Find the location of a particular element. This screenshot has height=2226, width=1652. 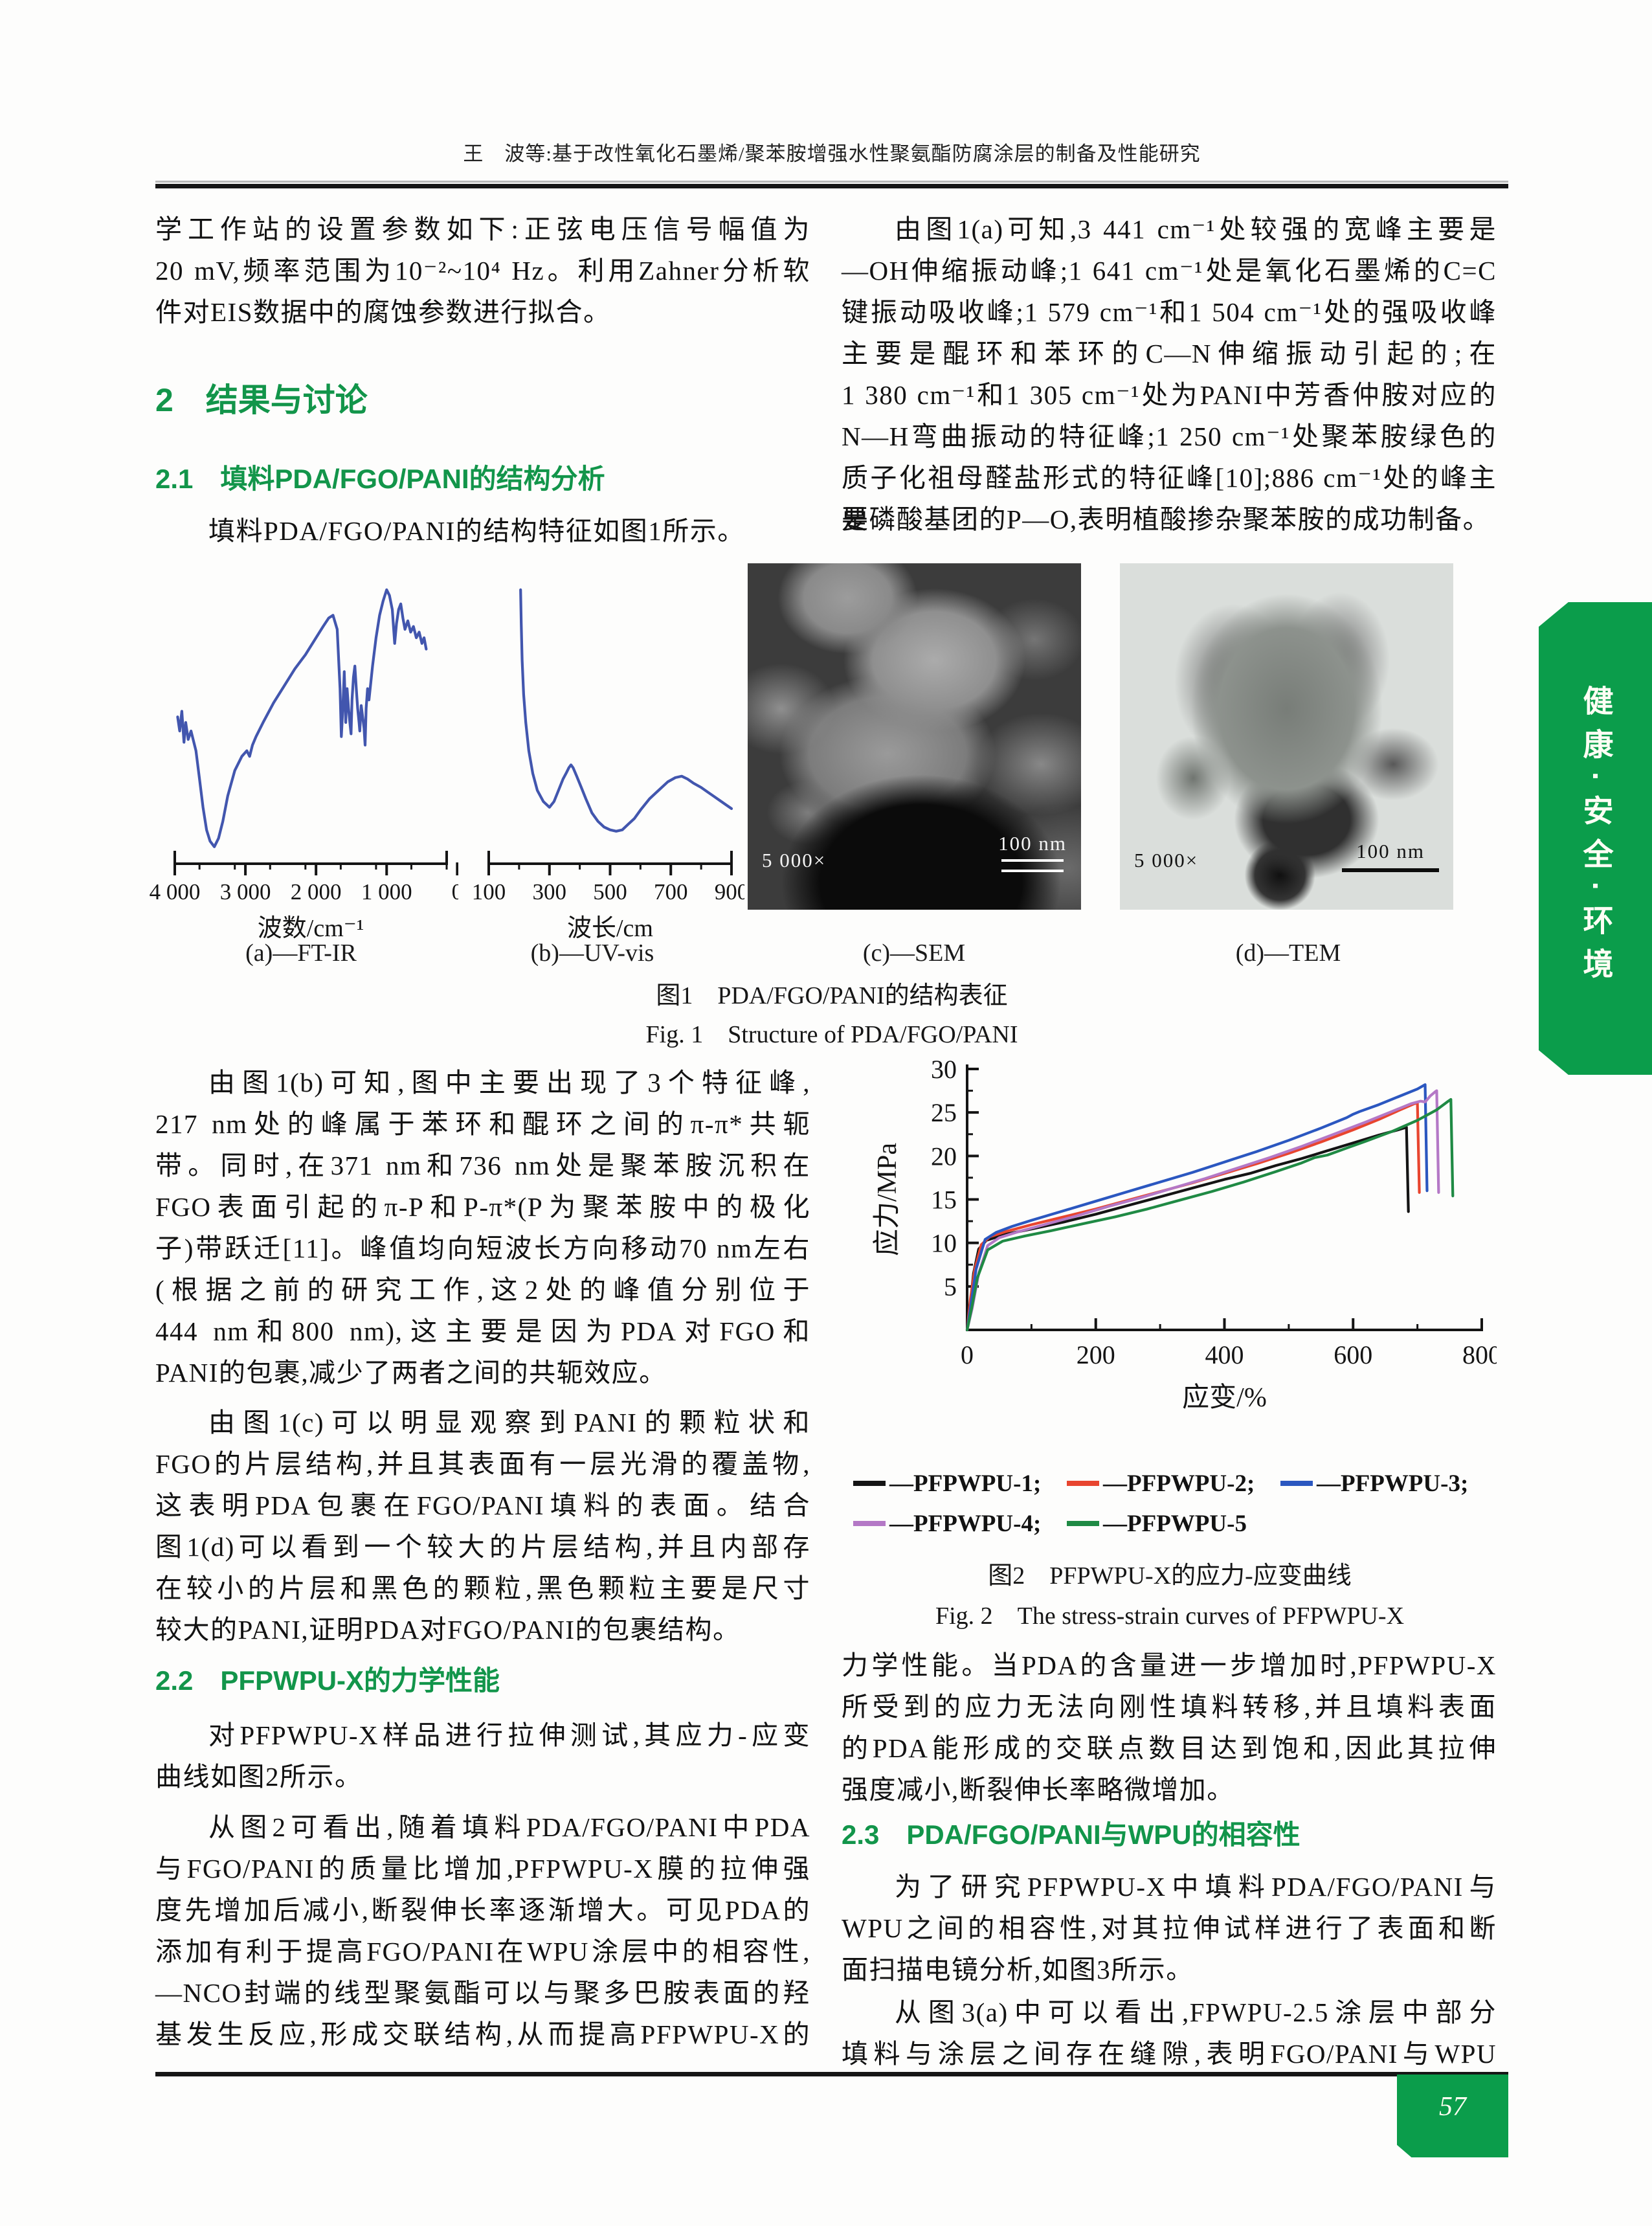

body-line: 的PDA能形成的交联点数目达到饱和,因此其拉伸 is located at coordinates (1169, 1748).